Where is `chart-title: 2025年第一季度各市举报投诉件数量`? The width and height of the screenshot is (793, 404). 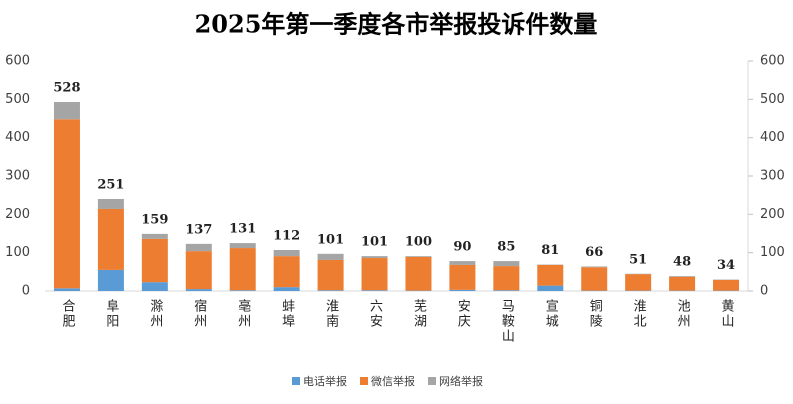
chart-title: 2025年第一季度各市举报投诉件数量 is located at coordinates (396, 24).